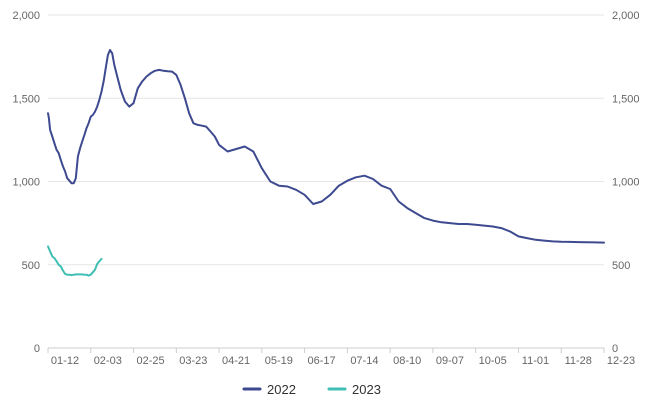 The image size is (651, 414). Describe the element at coordinates (621, 266) in the screenshot. I see `y-tick-label-right: 500` at that location.